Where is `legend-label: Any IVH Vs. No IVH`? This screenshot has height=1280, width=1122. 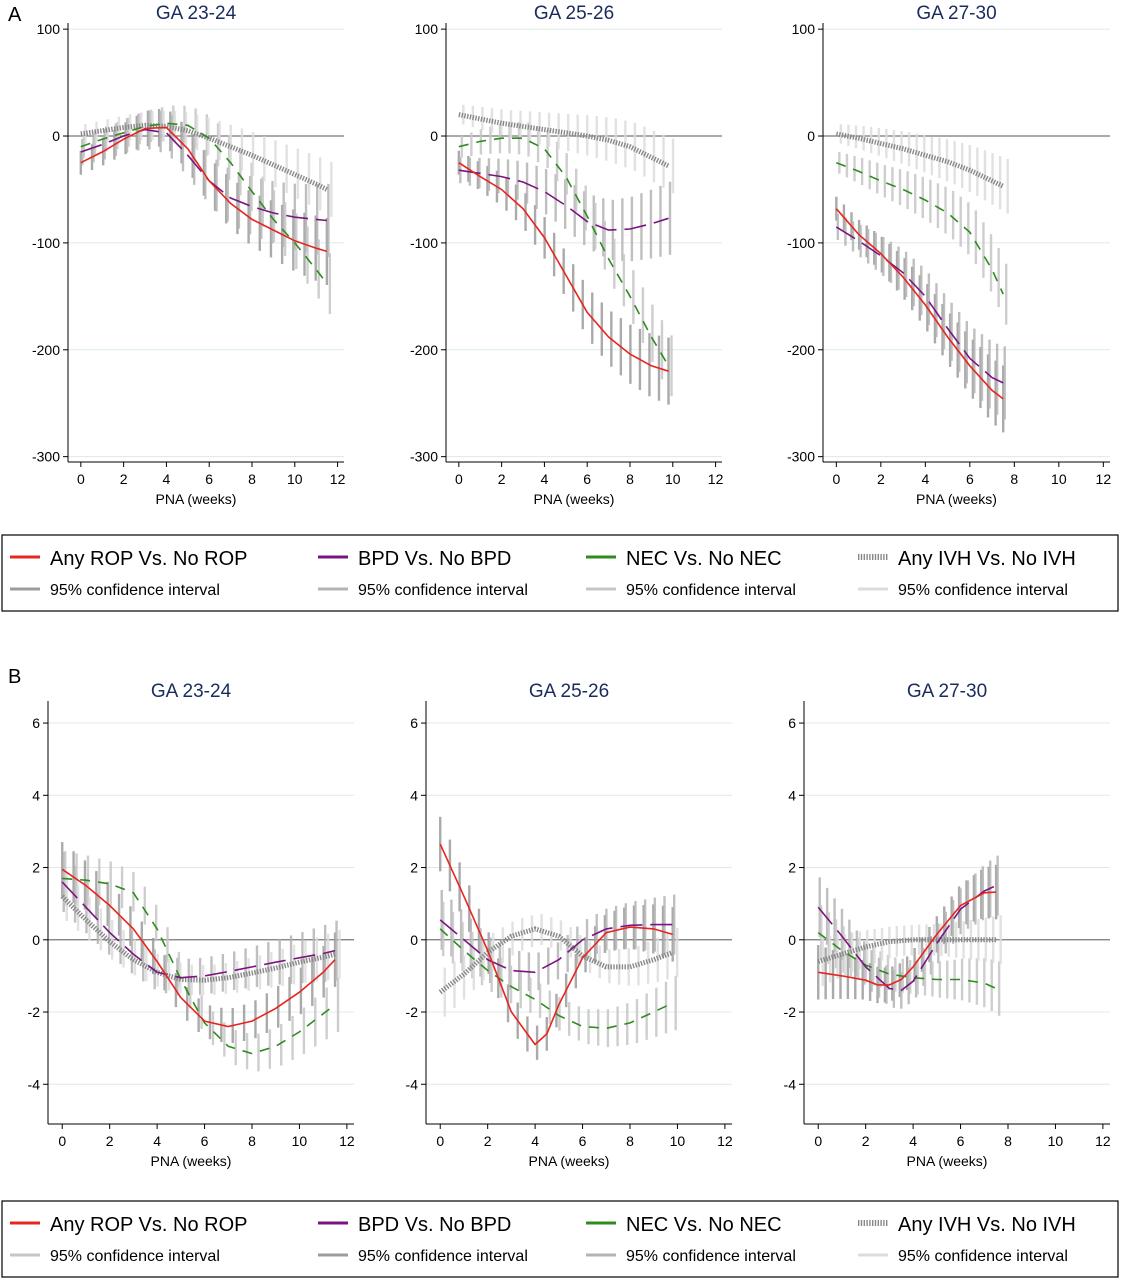
legend-label: Any IVH Vs. No IVH is located at coordinates (987, 559).